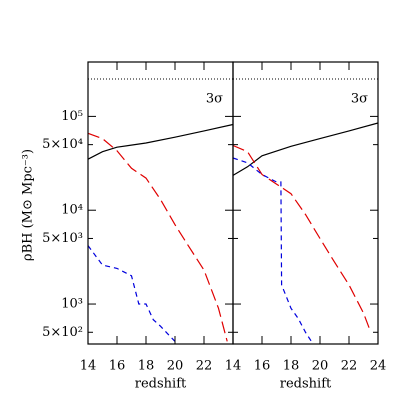  Describe the element at coordinates (62, 144) in the screenshot. I see `y-tick-label: 5×10⁴` at that location.